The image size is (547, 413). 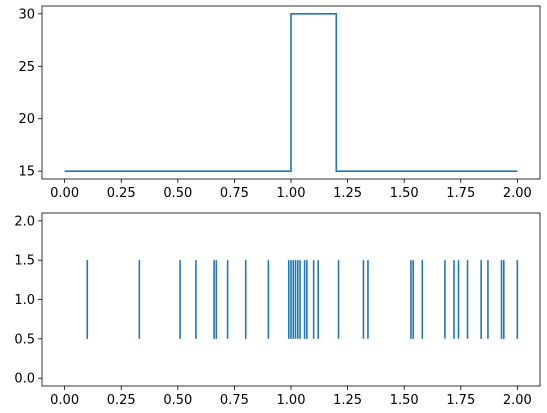 What do you see at coordinates (24, 379) in the screenshot?
I see `y-tick-label: 0.0` at bounding box center [24, 379].